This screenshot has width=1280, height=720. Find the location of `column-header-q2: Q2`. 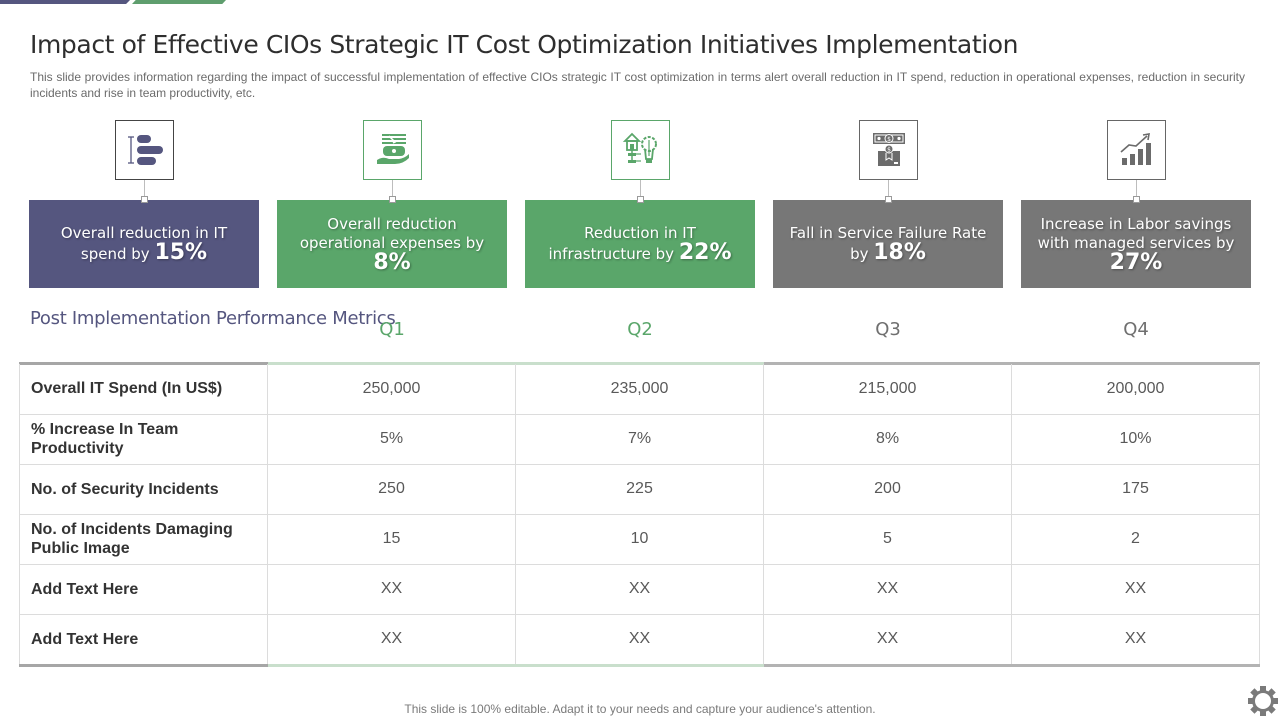

column-header-q2: Q2 is located at coordinates (640, 329).